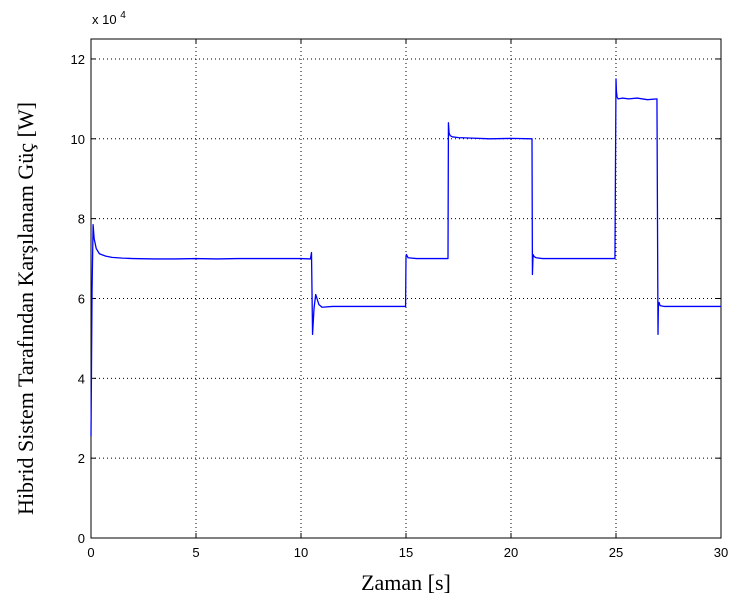 This screenshot has height=611, width=732. Describe the element at coordinates (616, 552) in the screenshot. I see `x-tick-label: 25` at that location.